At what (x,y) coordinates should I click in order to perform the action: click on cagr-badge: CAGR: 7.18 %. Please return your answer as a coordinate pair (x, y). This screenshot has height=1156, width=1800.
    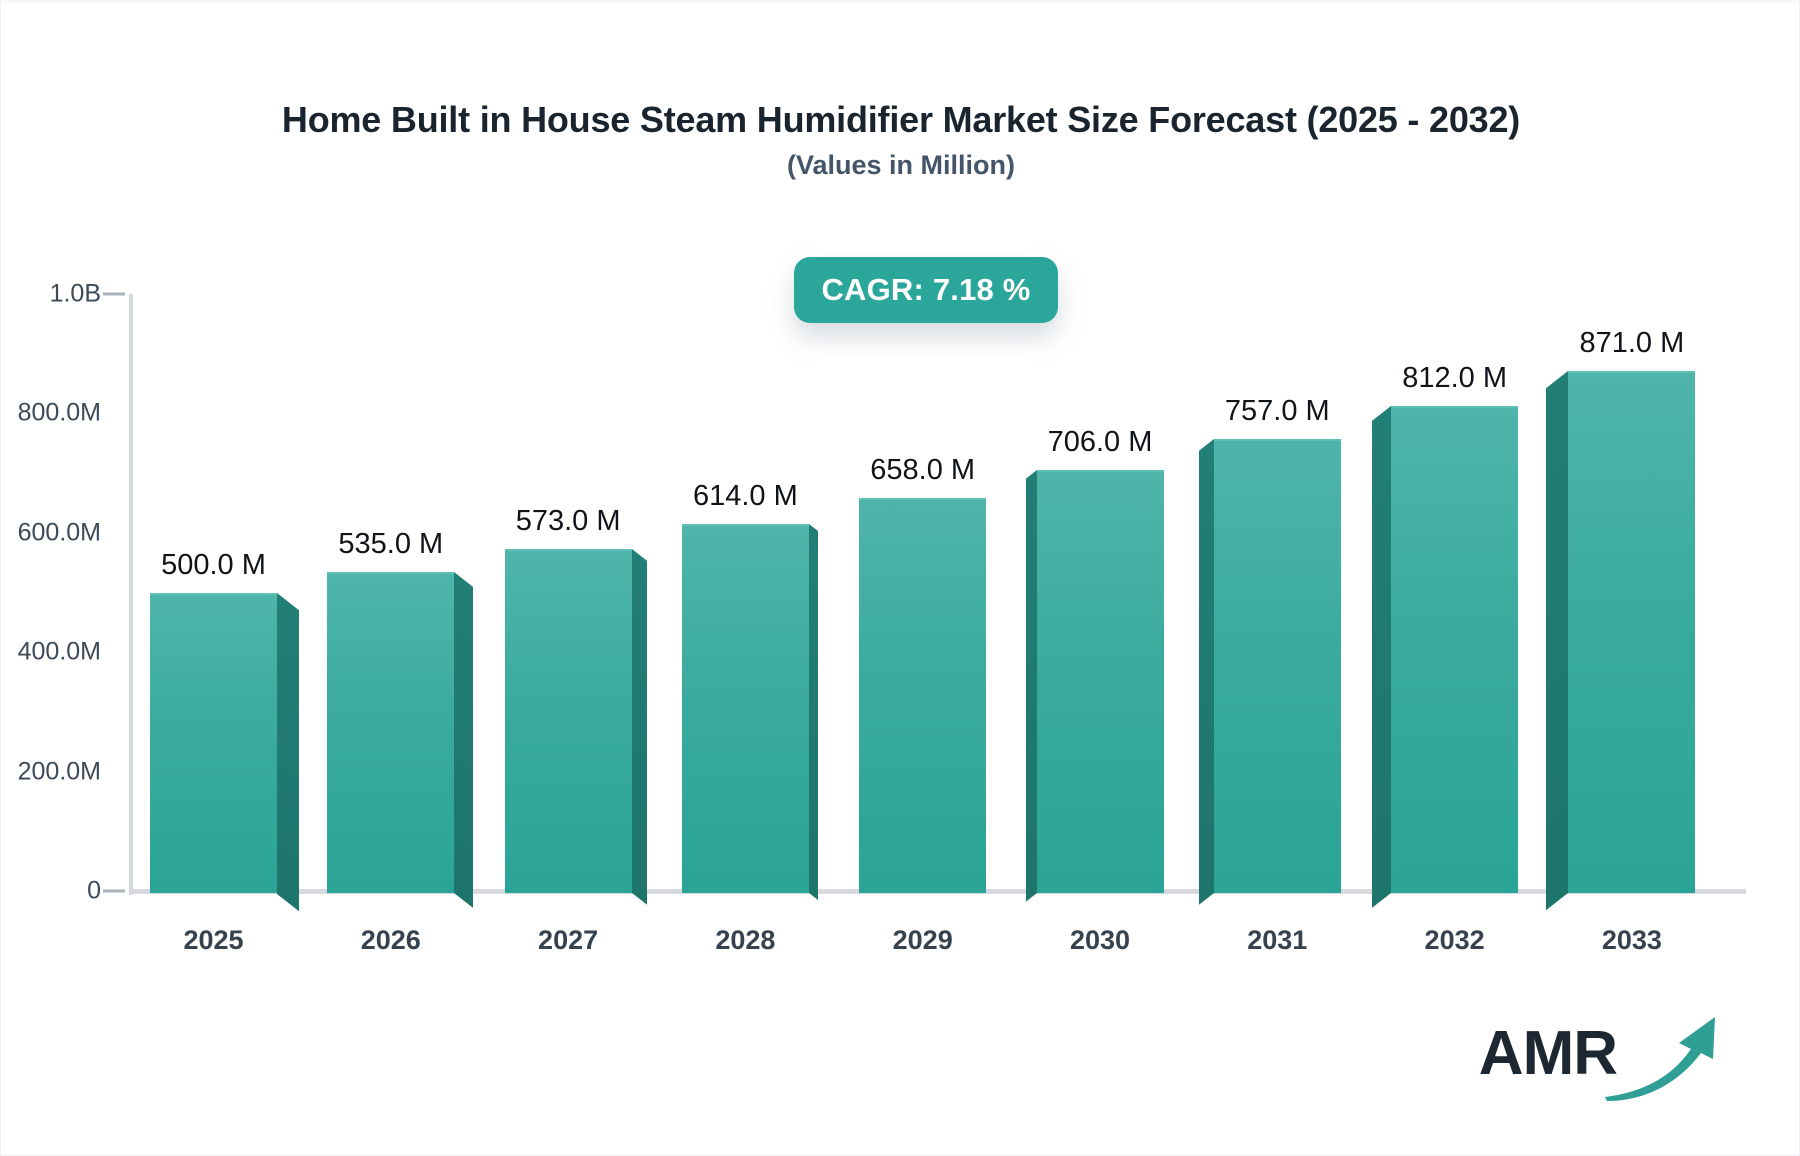
    Looking at the image, I should click on (926, 290).